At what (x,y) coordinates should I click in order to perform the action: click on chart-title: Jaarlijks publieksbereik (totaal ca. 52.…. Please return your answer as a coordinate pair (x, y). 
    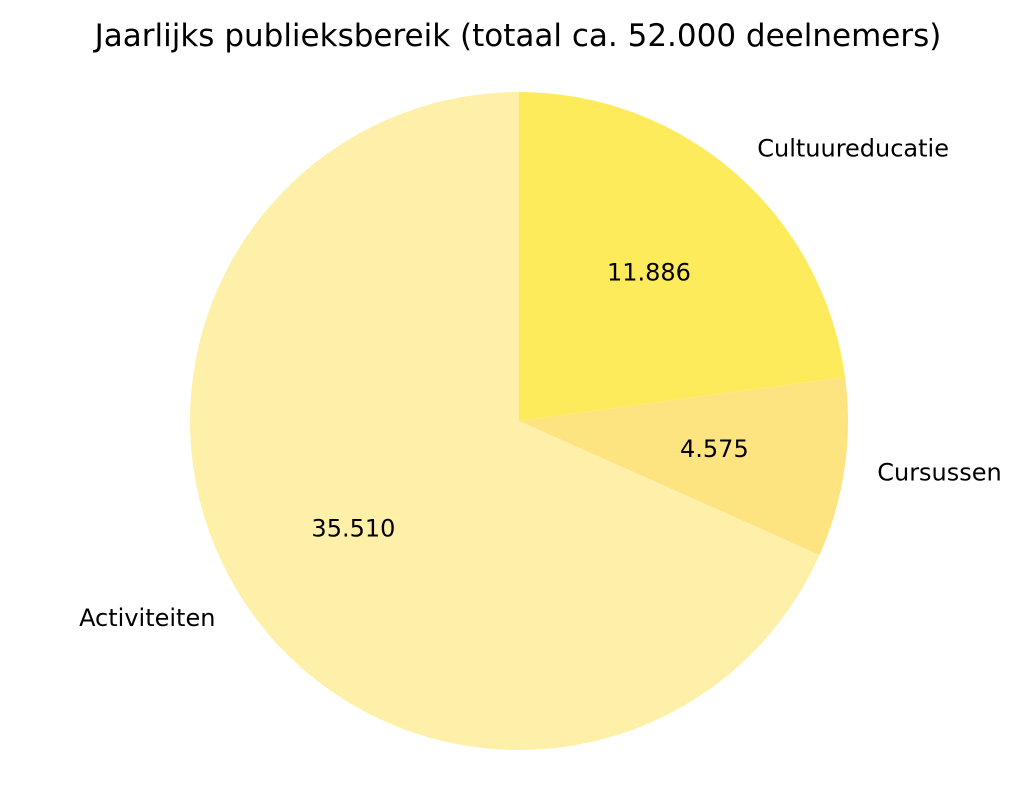
    Looking at the image, I should click on (517, 36).